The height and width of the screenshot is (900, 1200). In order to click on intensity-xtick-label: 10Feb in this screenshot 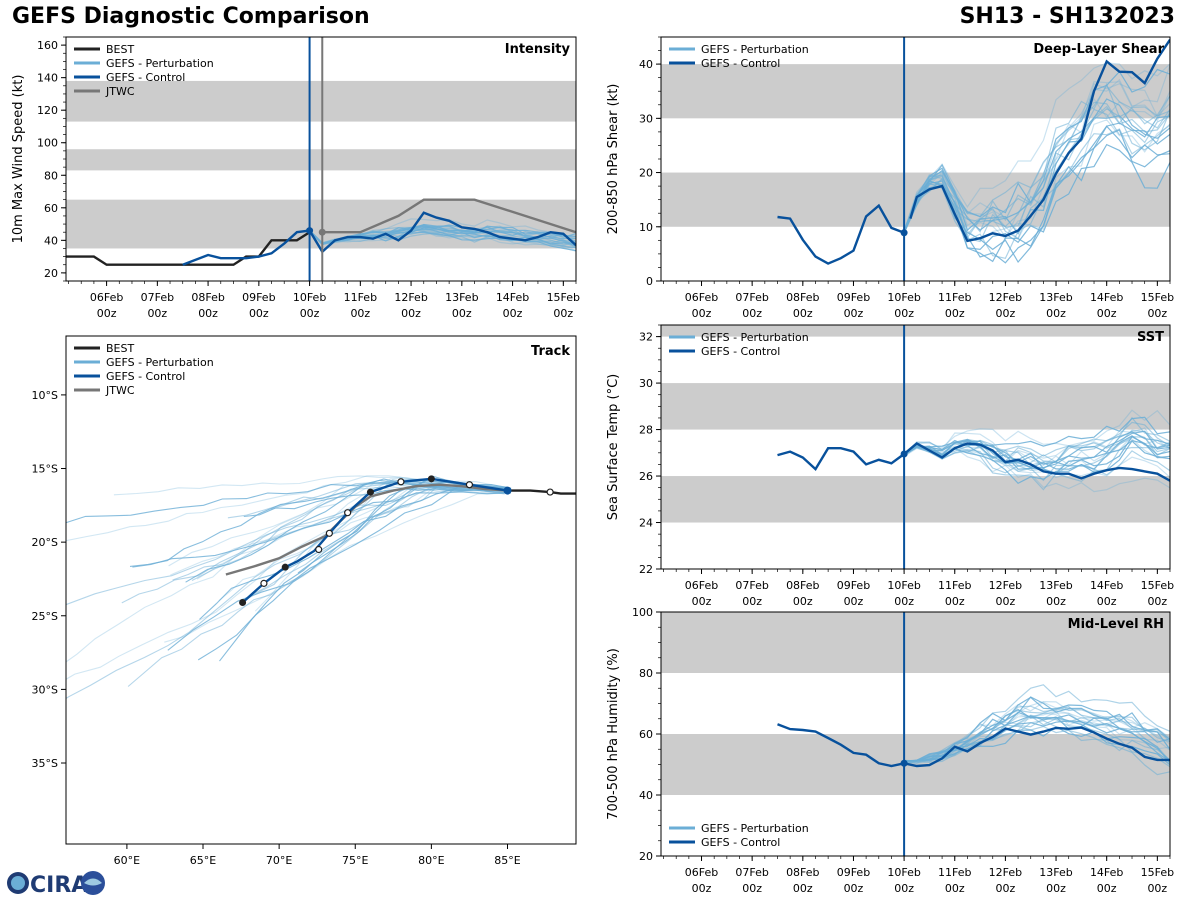, I will do `click(309, 297)`.